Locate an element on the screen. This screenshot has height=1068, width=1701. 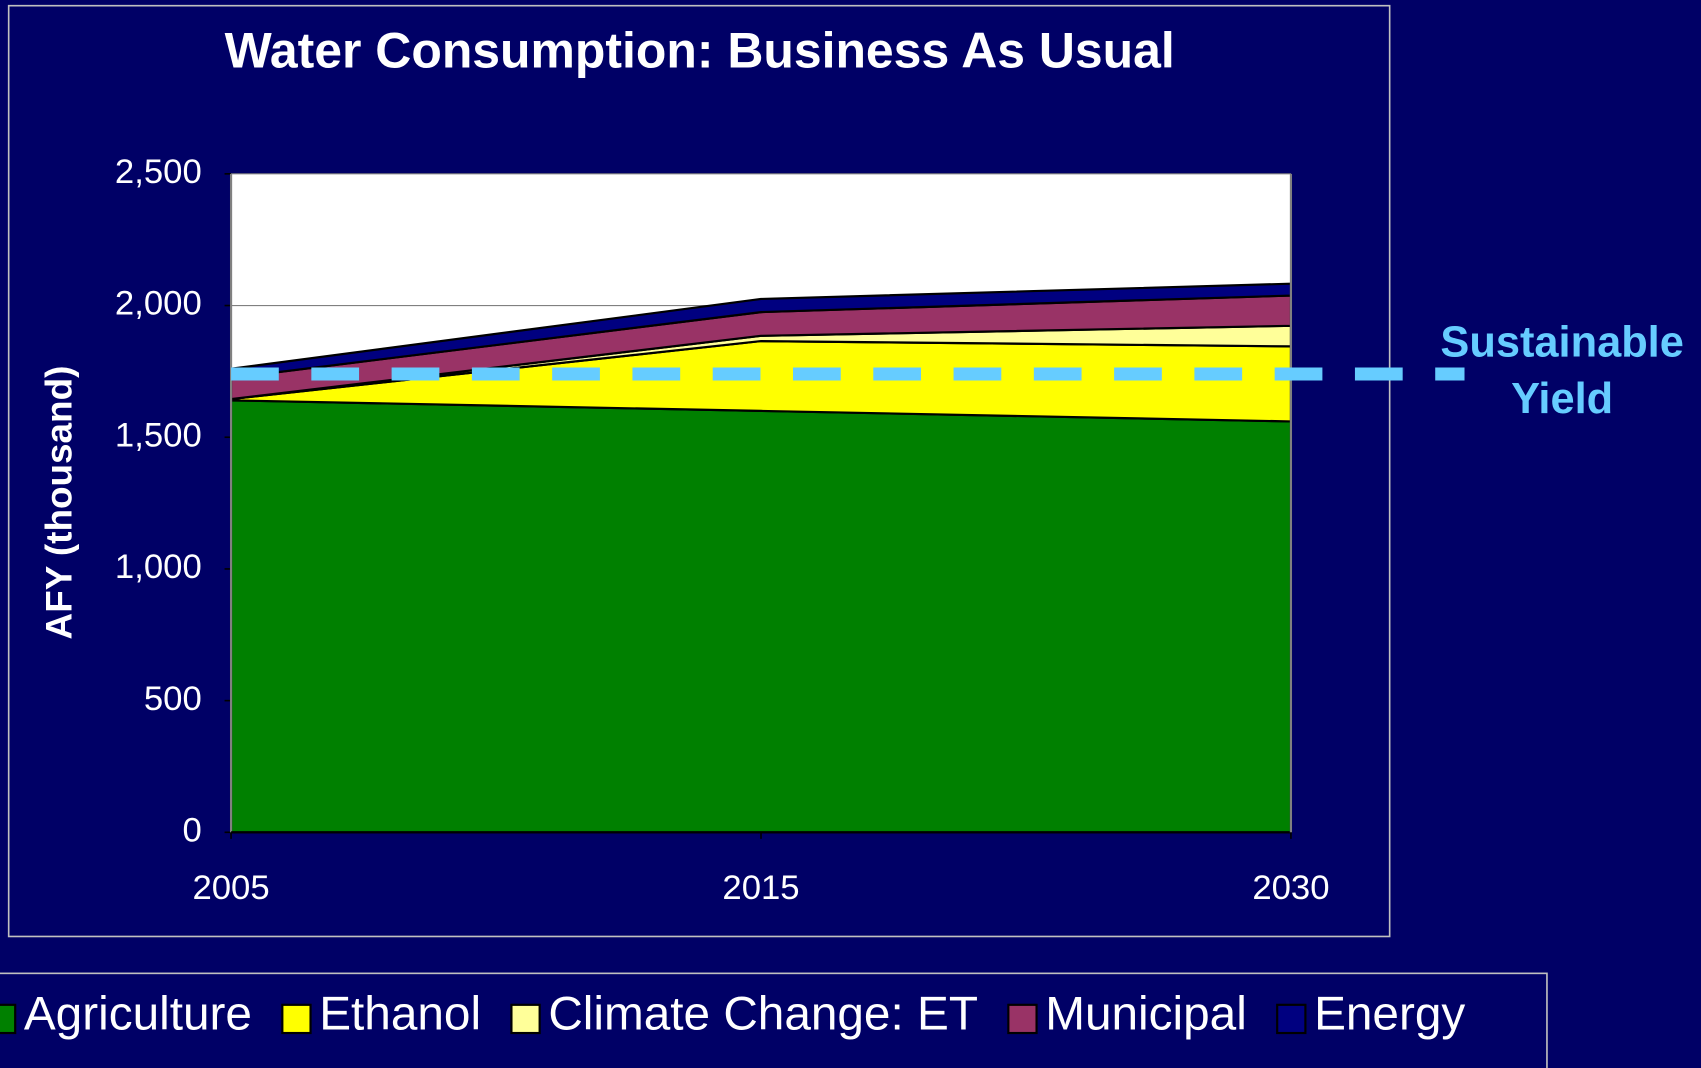
y-tick-label: 1,000 is located at coordinates (158, 567).